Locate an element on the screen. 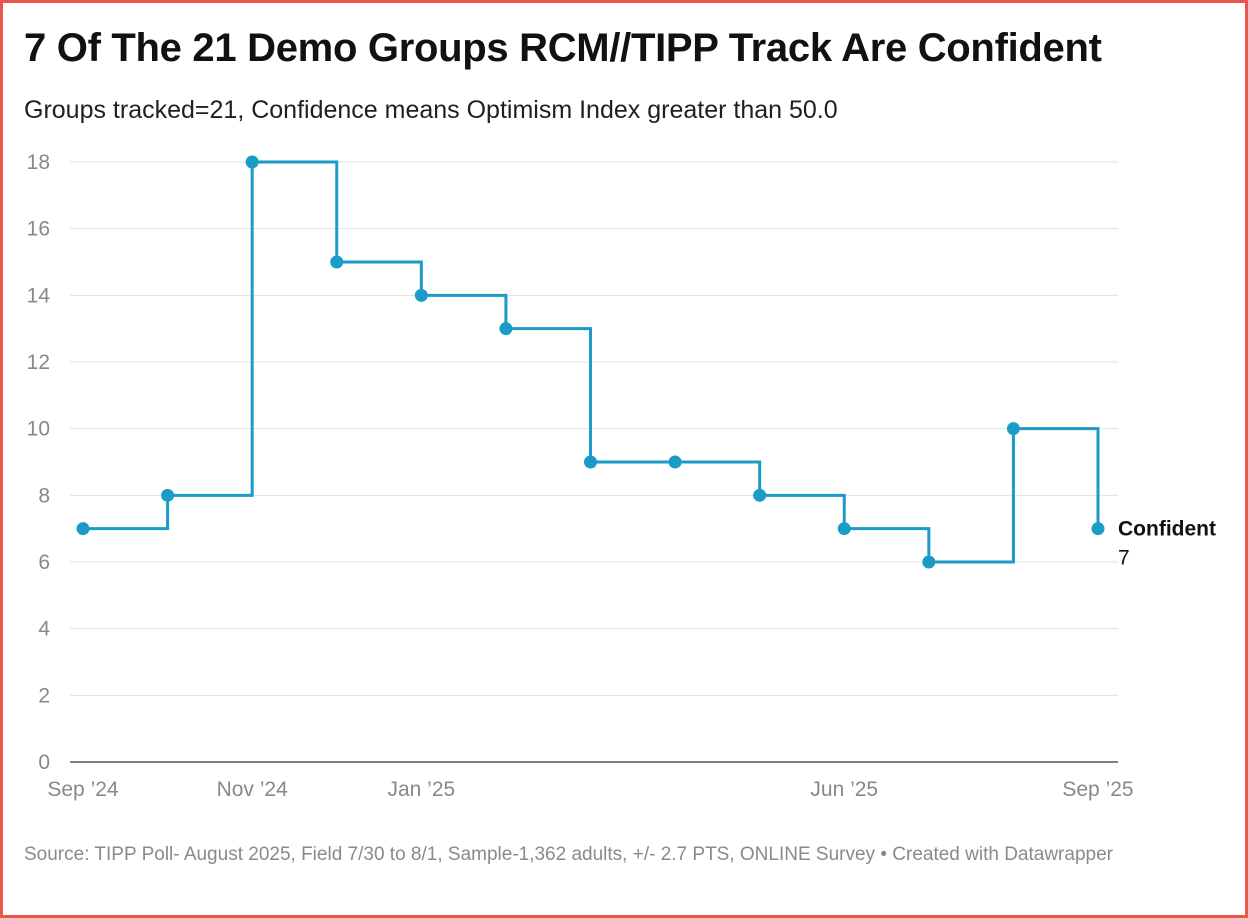  y-tick-label-16: 16 is located at coordinates (38, 229).